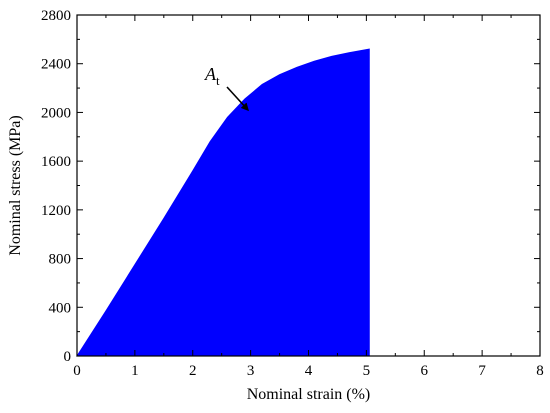  Describe the element at coordinates (251, 371) in the screenshot. I see `x-tick-label: 3` at that location.